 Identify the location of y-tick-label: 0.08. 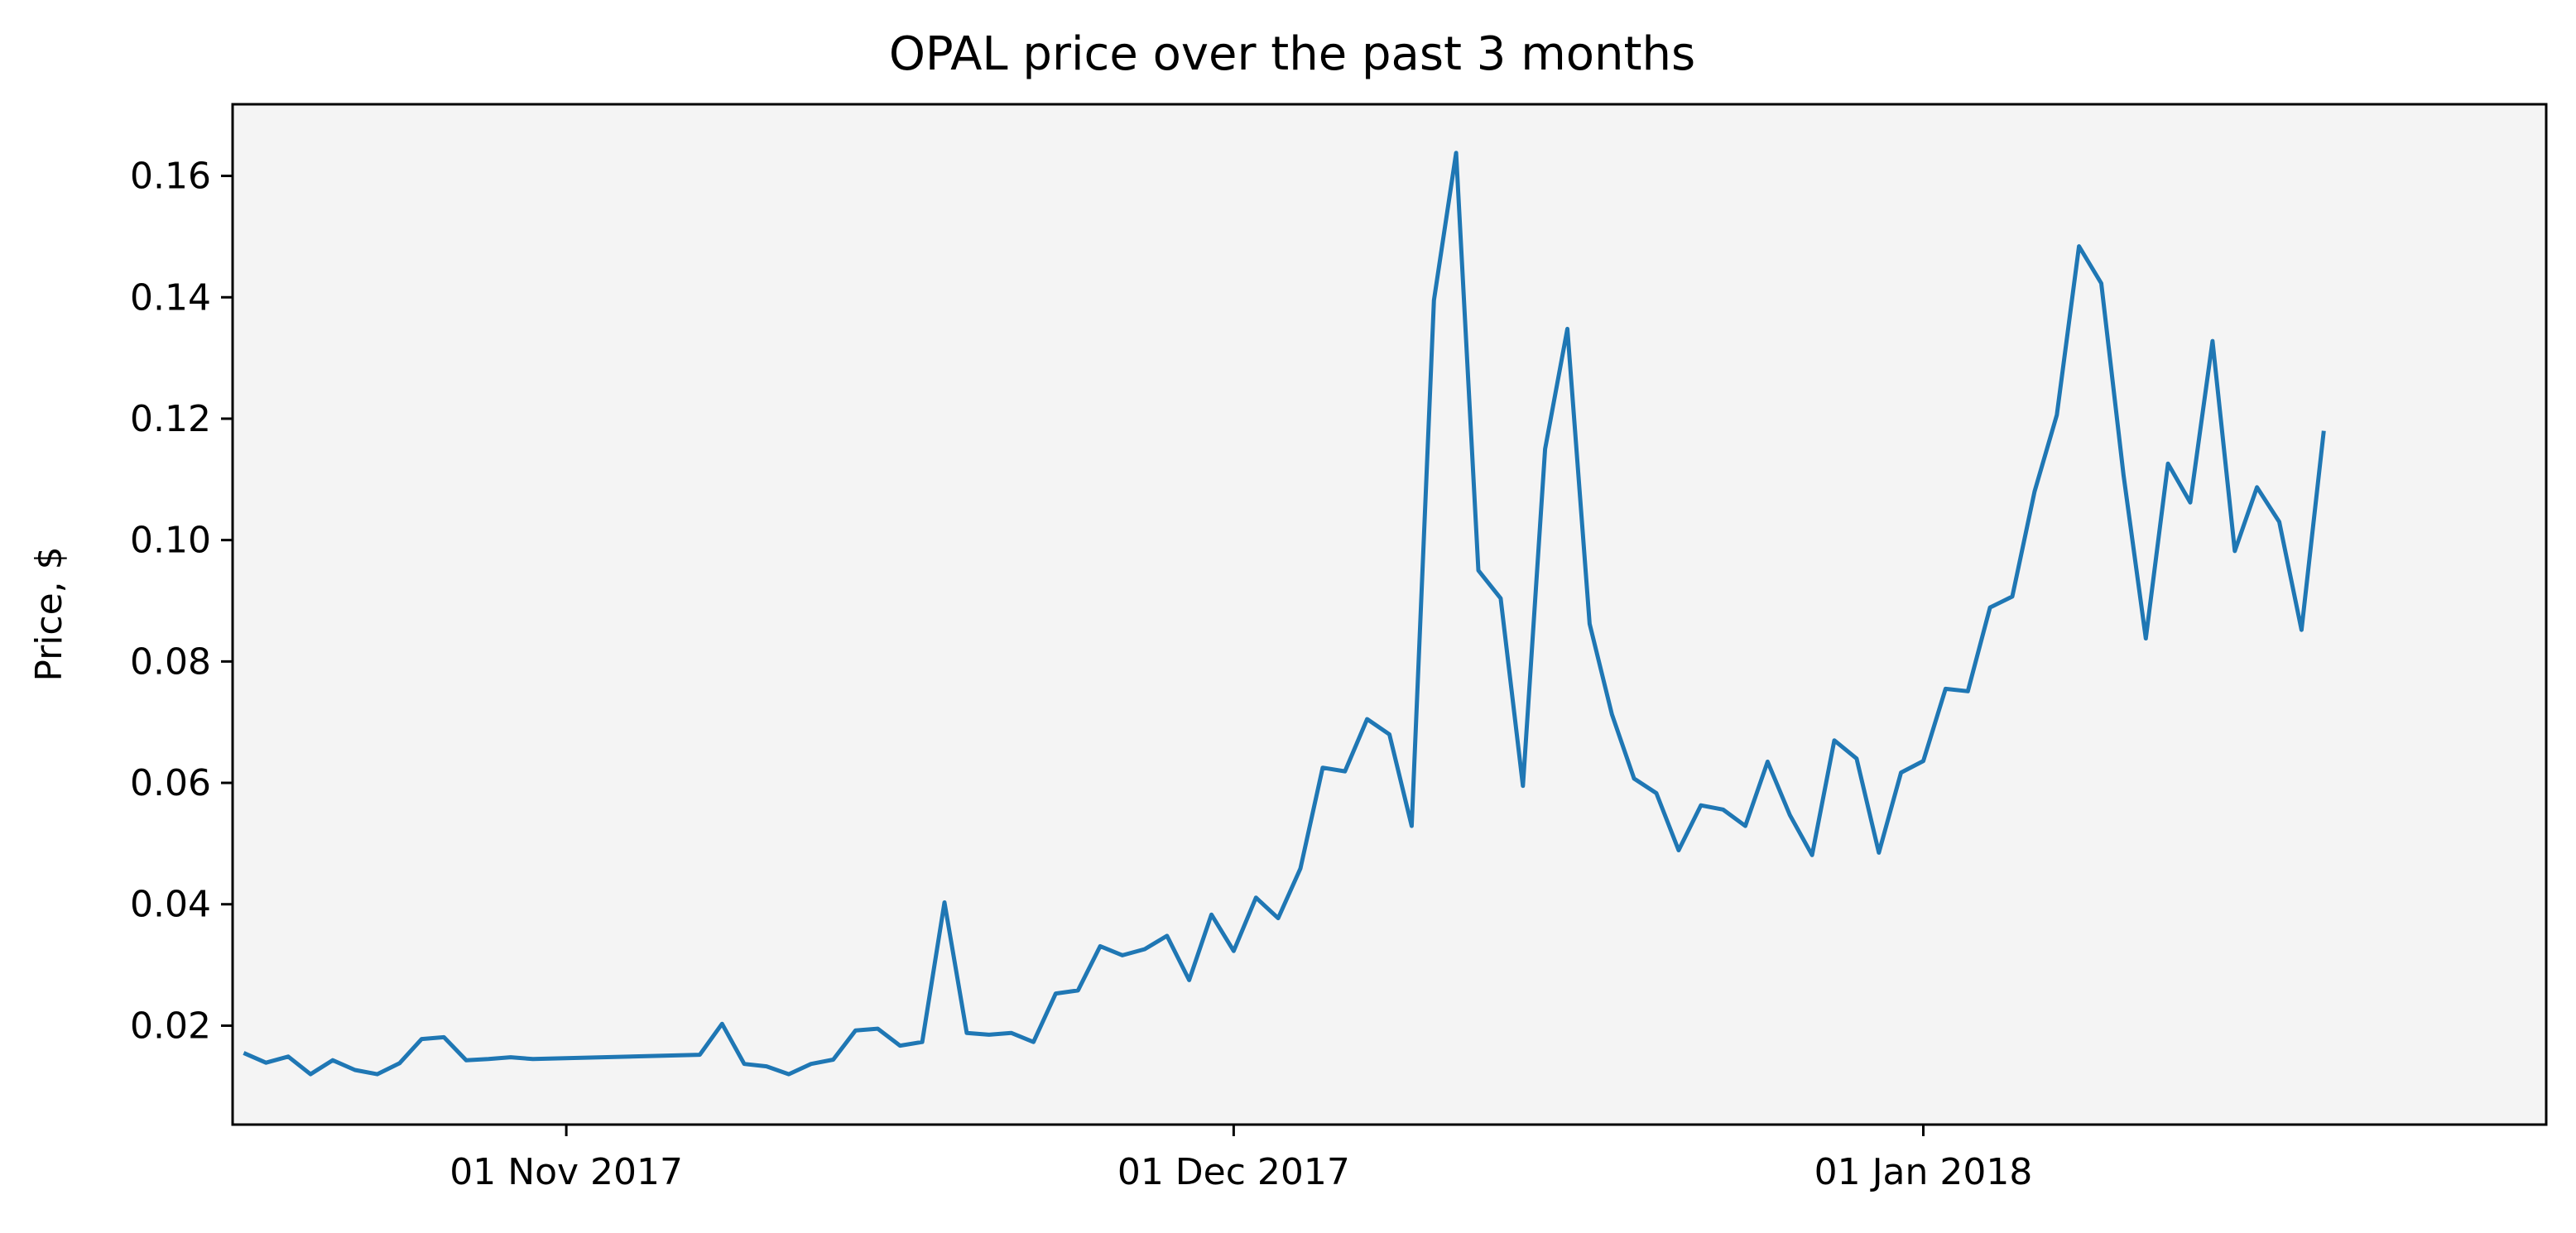
(170, 661).